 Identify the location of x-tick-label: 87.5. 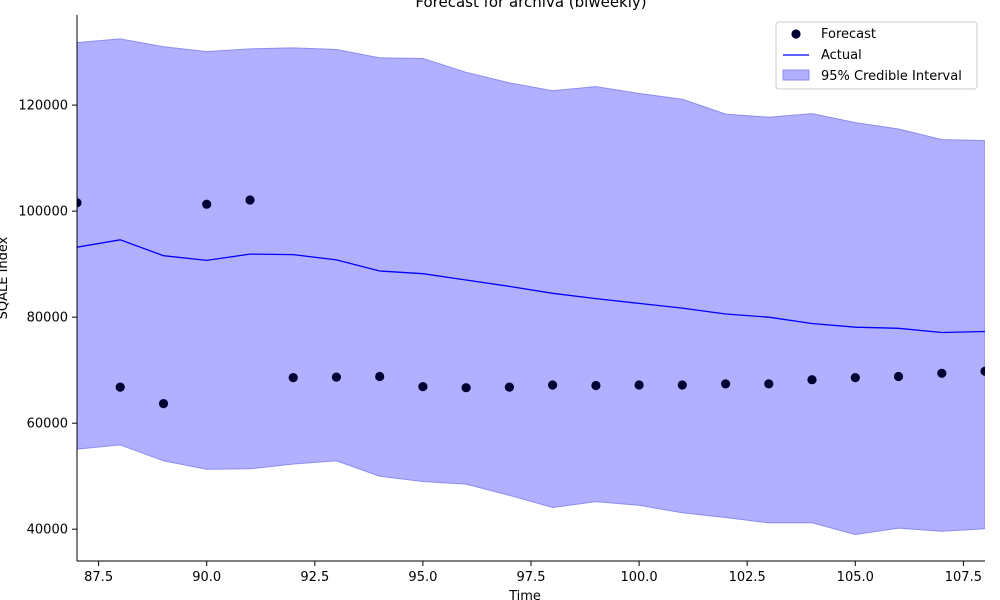
(98, 577).